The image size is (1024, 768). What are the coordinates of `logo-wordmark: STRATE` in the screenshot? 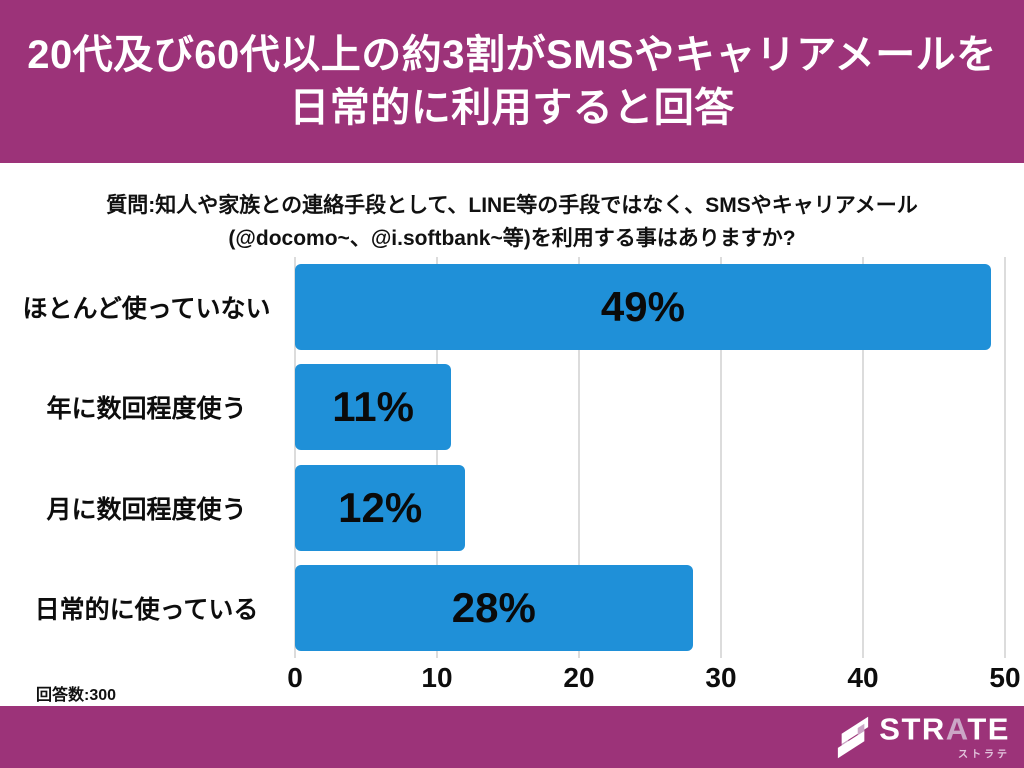 It's located at (944, 729).